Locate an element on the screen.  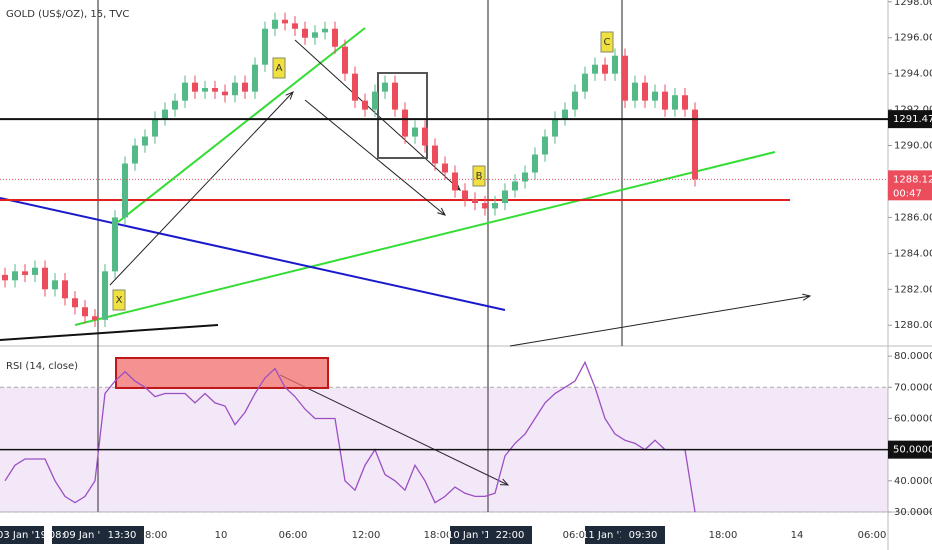
annotation: X is located at coordinates (119, 300).